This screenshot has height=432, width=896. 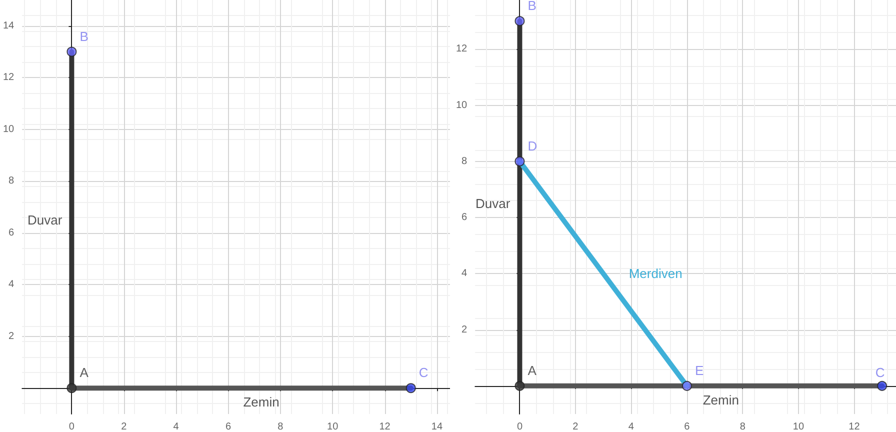 What do you see at coordinates (655, 274) in the screenshot?
I see `series-label: Merdiven` at bounding box center [655, 274].